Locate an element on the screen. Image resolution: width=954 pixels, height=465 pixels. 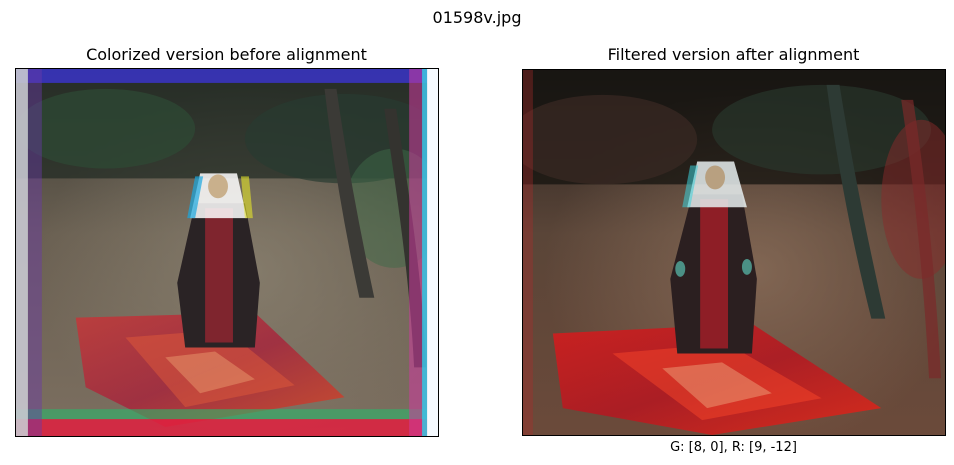
right-panel-title: Filtered version after alignment is located at coordinates (733, 54).